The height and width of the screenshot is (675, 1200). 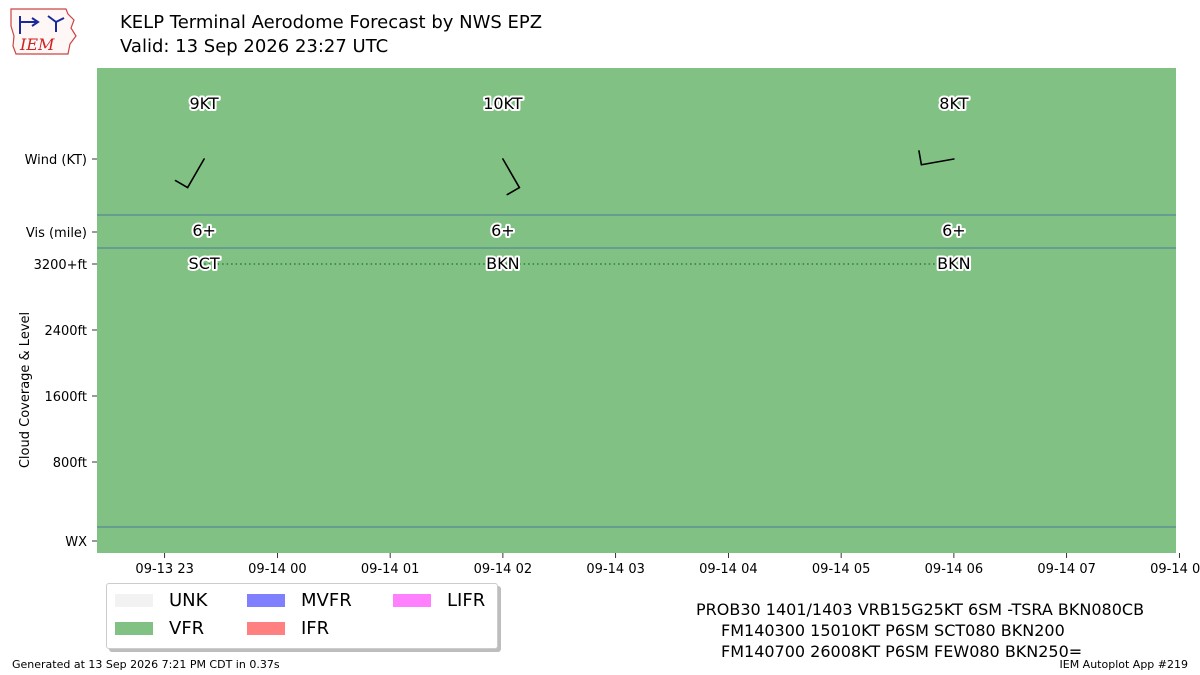 What do you see at coordinates (1124, 664) in the screenshot?
I see `app-footer: IEM Autoplot App #219` at bounding box center [1124, 664].